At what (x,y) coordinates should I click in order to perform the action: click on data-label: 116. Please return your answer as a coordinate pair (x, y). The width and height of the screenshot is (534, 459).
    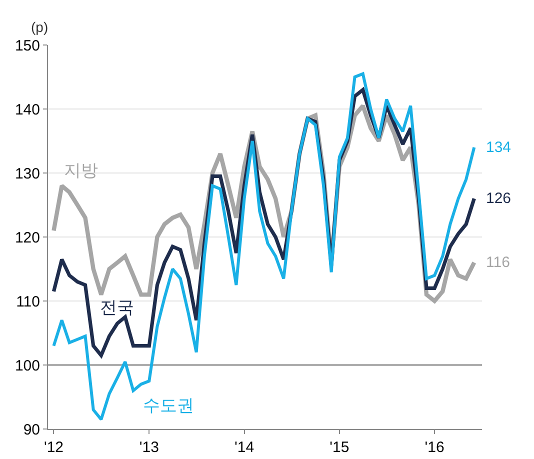
    Looking at the image, I should click on (498, 262).